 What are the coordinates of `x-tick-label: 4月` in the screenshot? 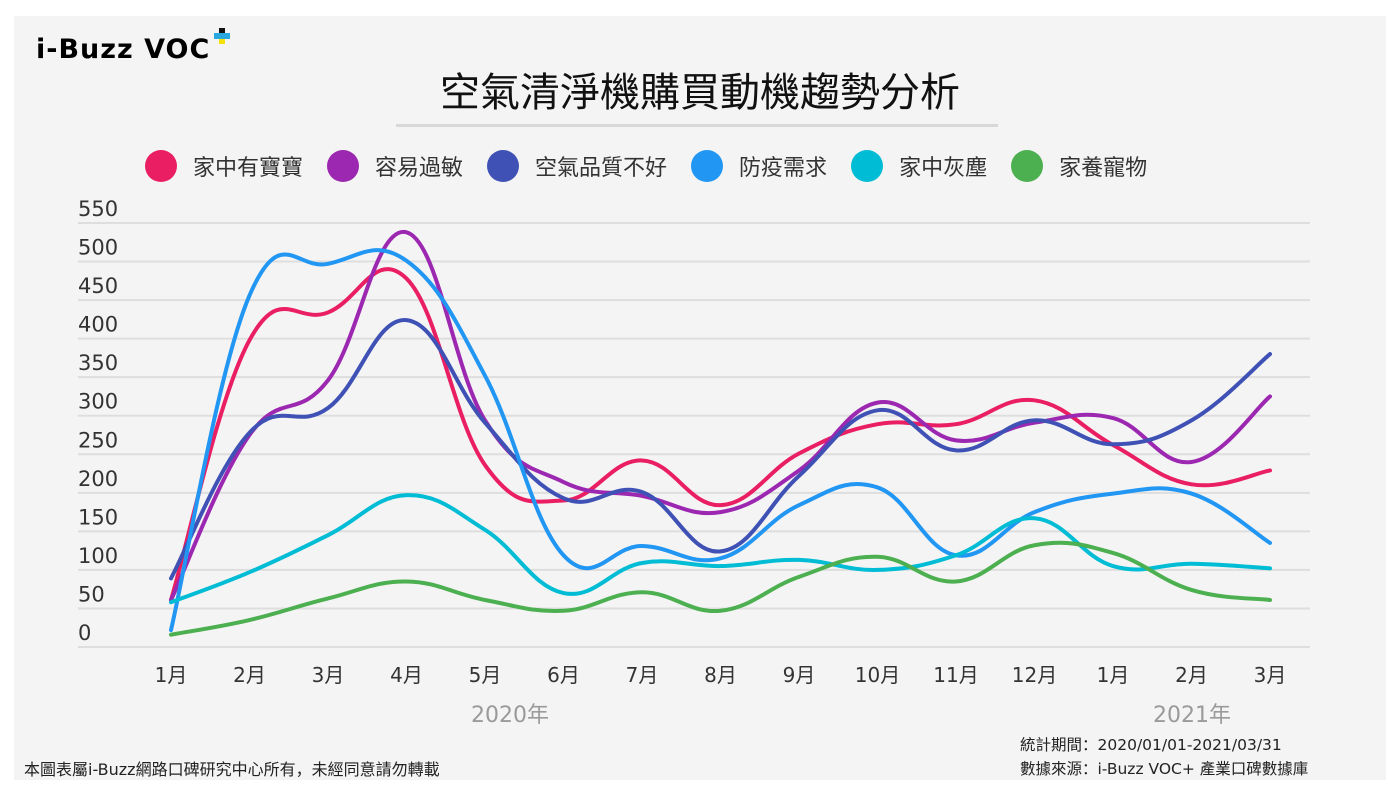 It's located at (406, 675).